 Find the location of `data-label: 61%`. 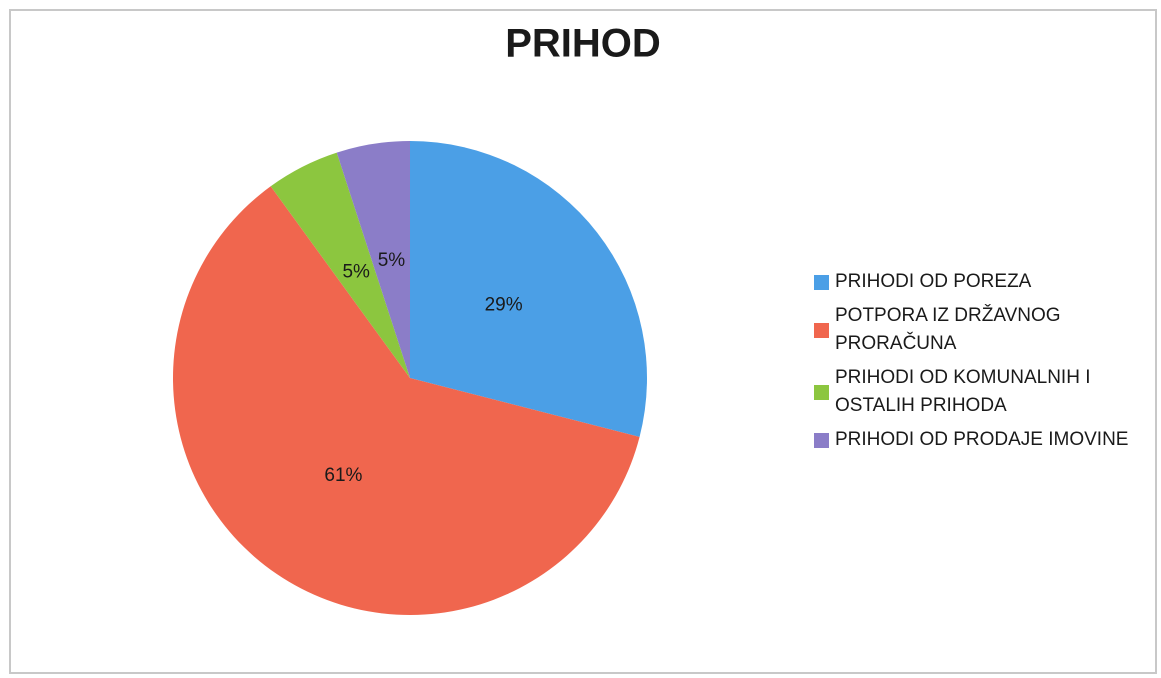

data-label: 61% is located at coordinates (343, 475).